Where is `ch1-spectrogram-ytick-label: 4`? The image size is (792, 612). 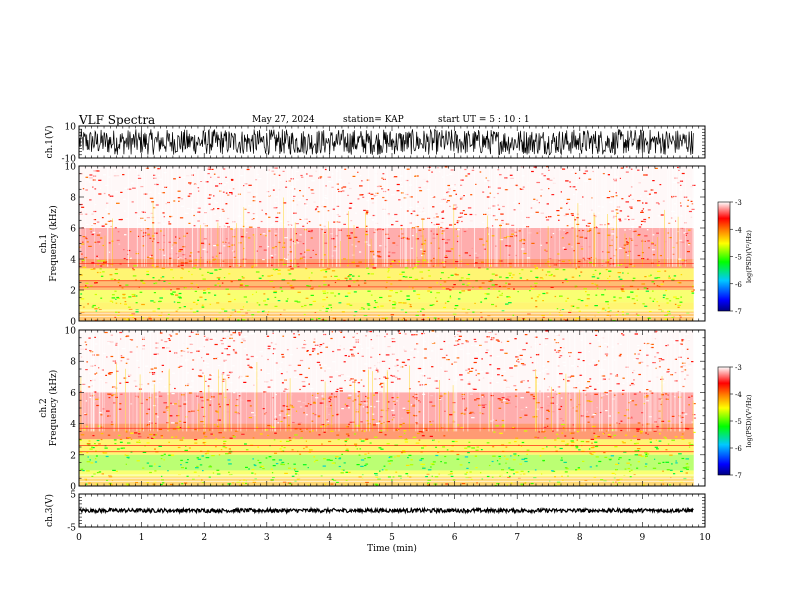 ch1-spectrogram-ytick-label: 4 is located at coordinates (73, 261).